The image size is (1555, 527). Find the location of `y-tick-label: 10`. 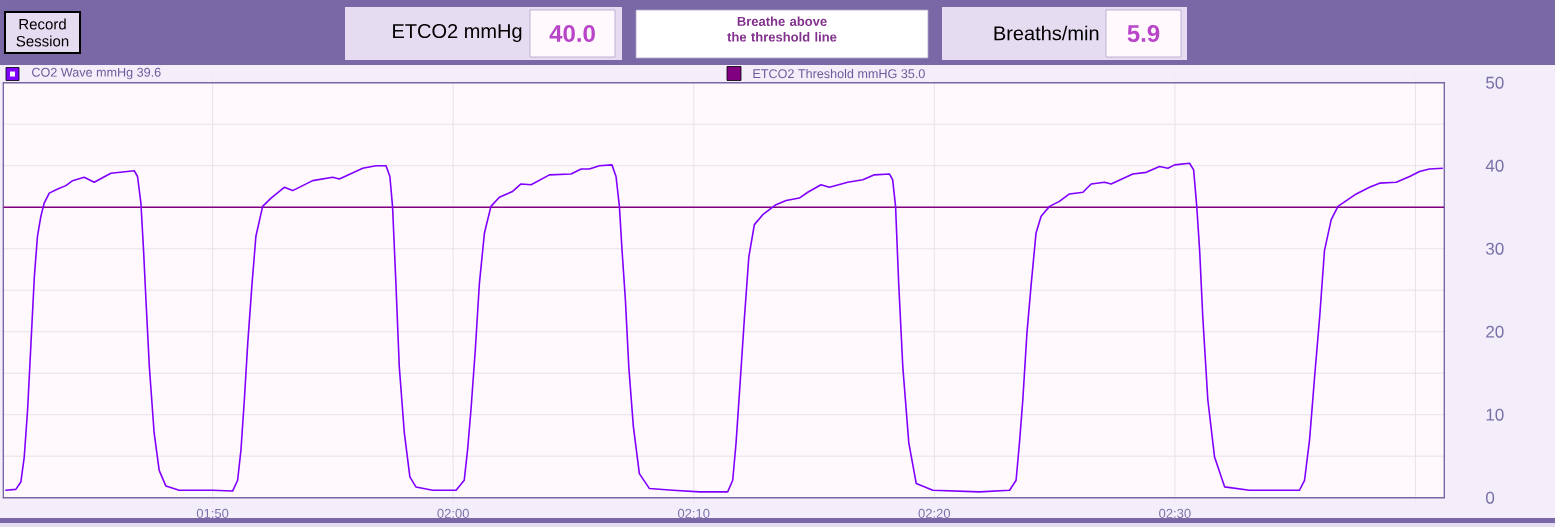

y-tick-label: 10 is located at coordinates (1495, 414).